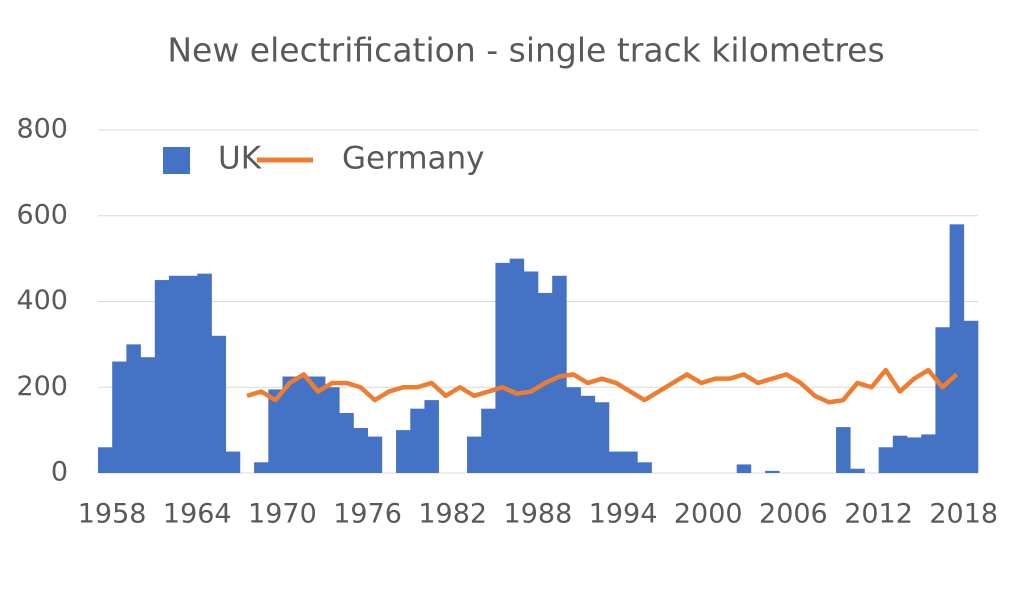 This screenshot has width=1024, height=613. Describe the element at coordinates (59, 472) in the screenshot. I see `y-tick-label: 0` at that location.